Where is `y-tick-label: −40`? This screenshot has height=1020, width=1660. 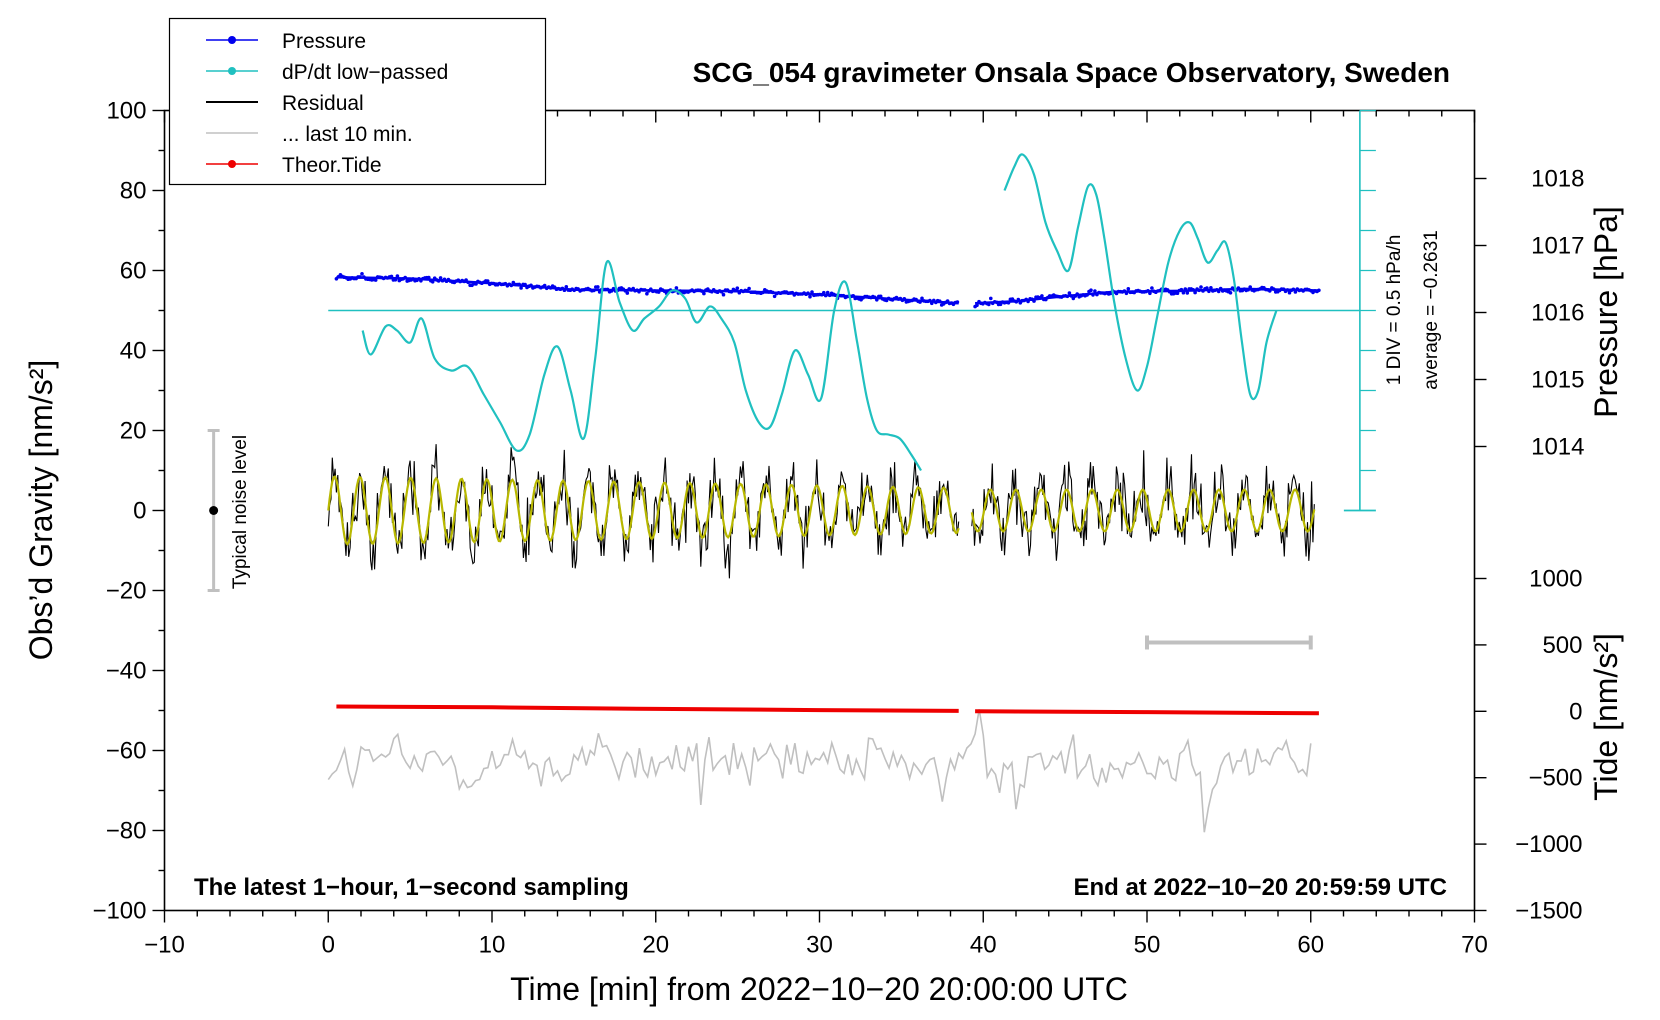
y-tick-label: −40 is located at coordinates (126, 671).